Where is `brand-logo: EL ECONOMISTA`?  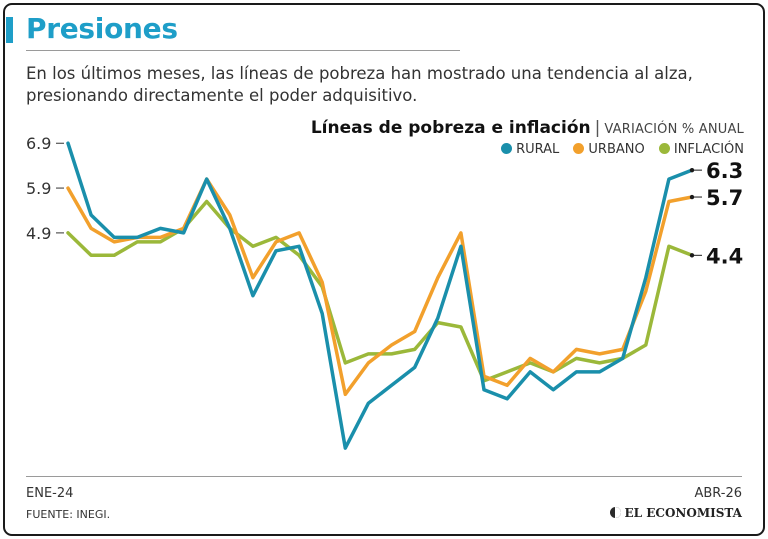 brand-logo: EL ECONOMISTA is located at coordinates (675, 513).